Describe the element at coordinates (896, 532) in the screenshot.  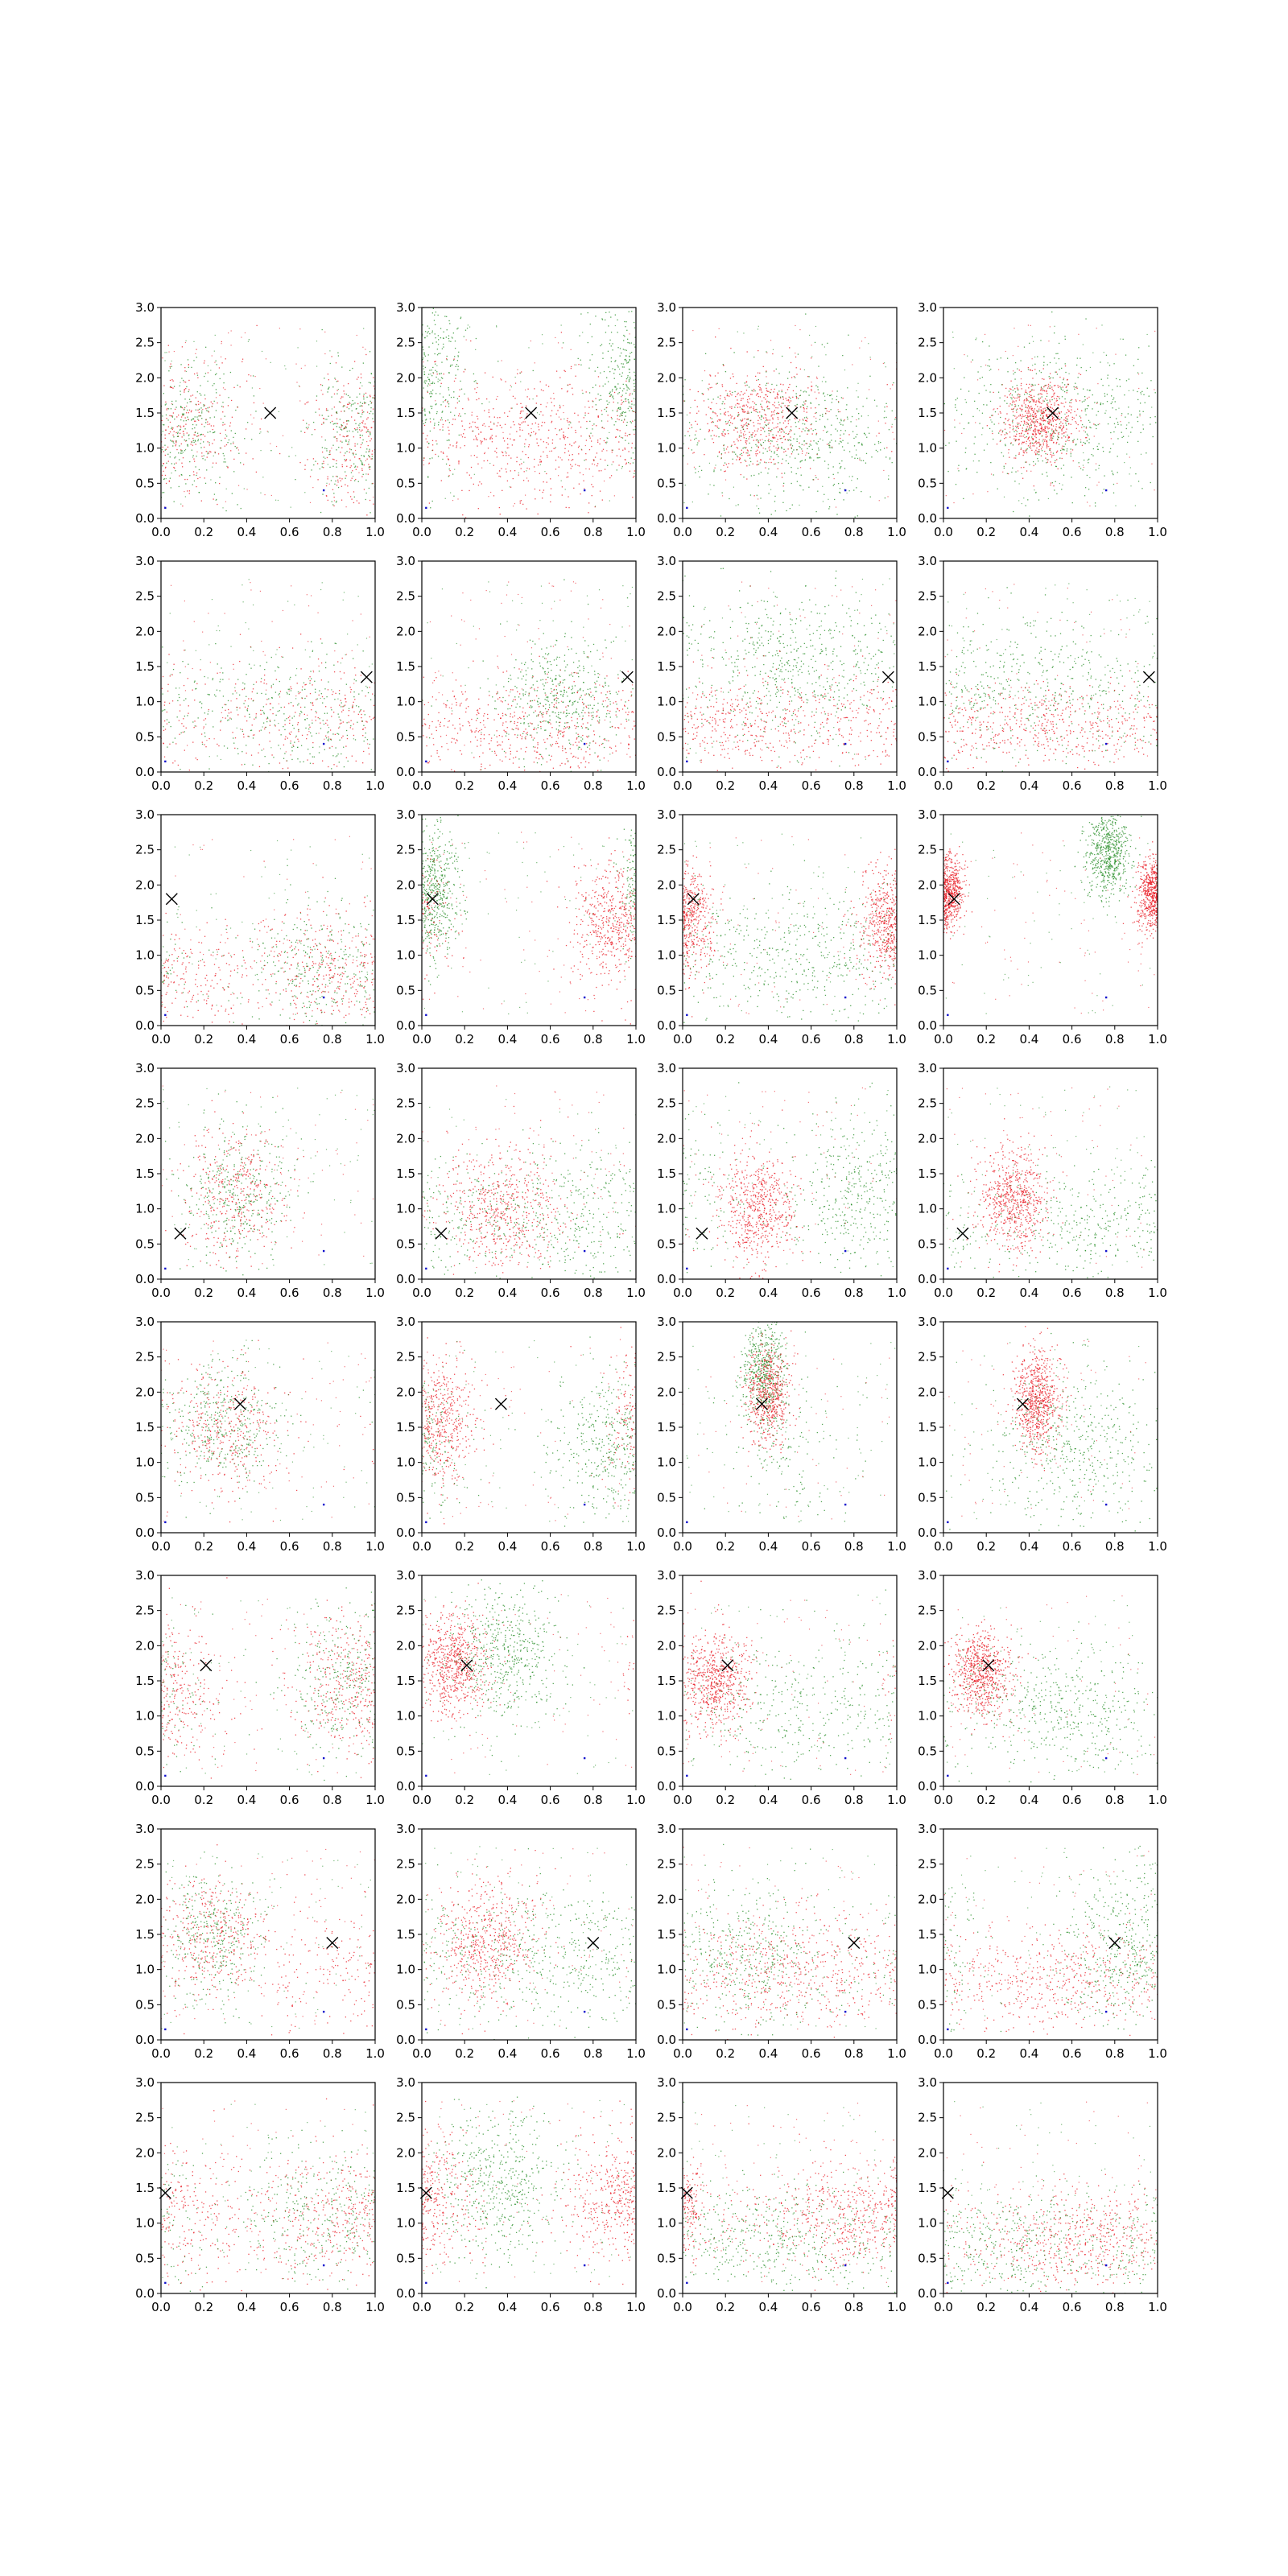
I see `x-tick-label: 1.0` at that location.